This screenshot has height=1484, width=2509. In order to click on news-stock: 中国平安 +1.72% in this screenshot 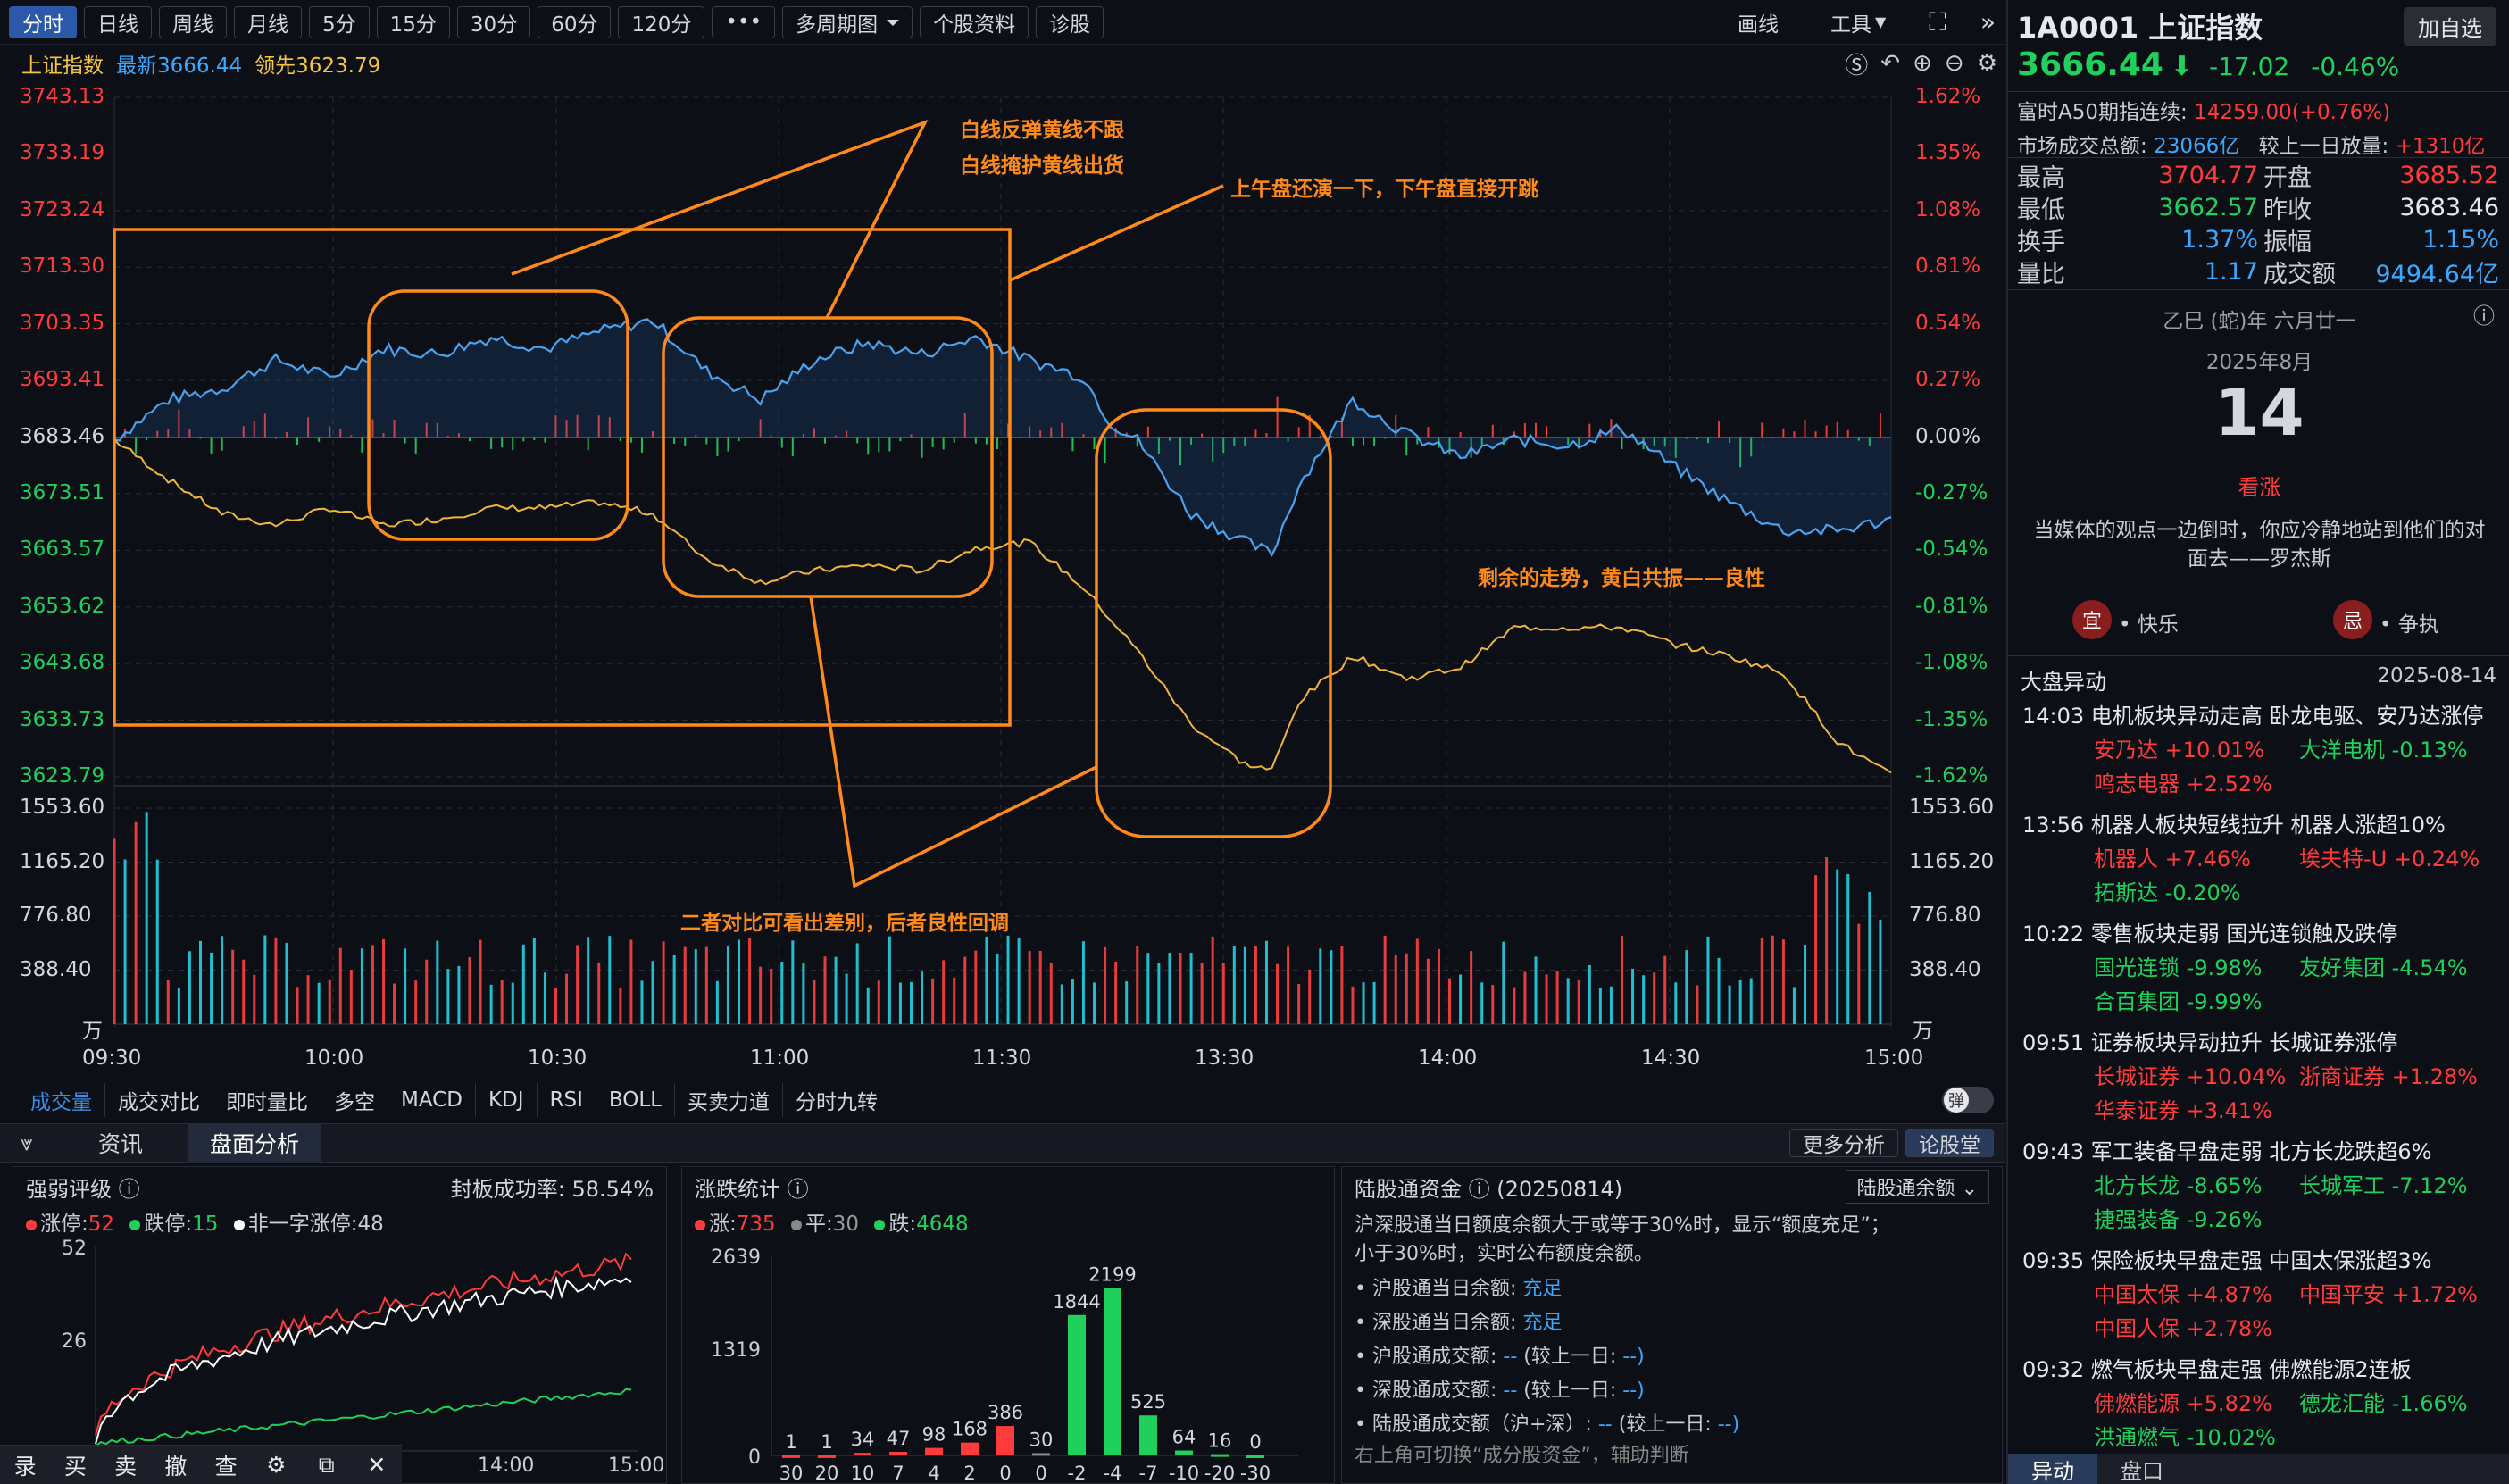, I will do `click(2389, 1294)`.